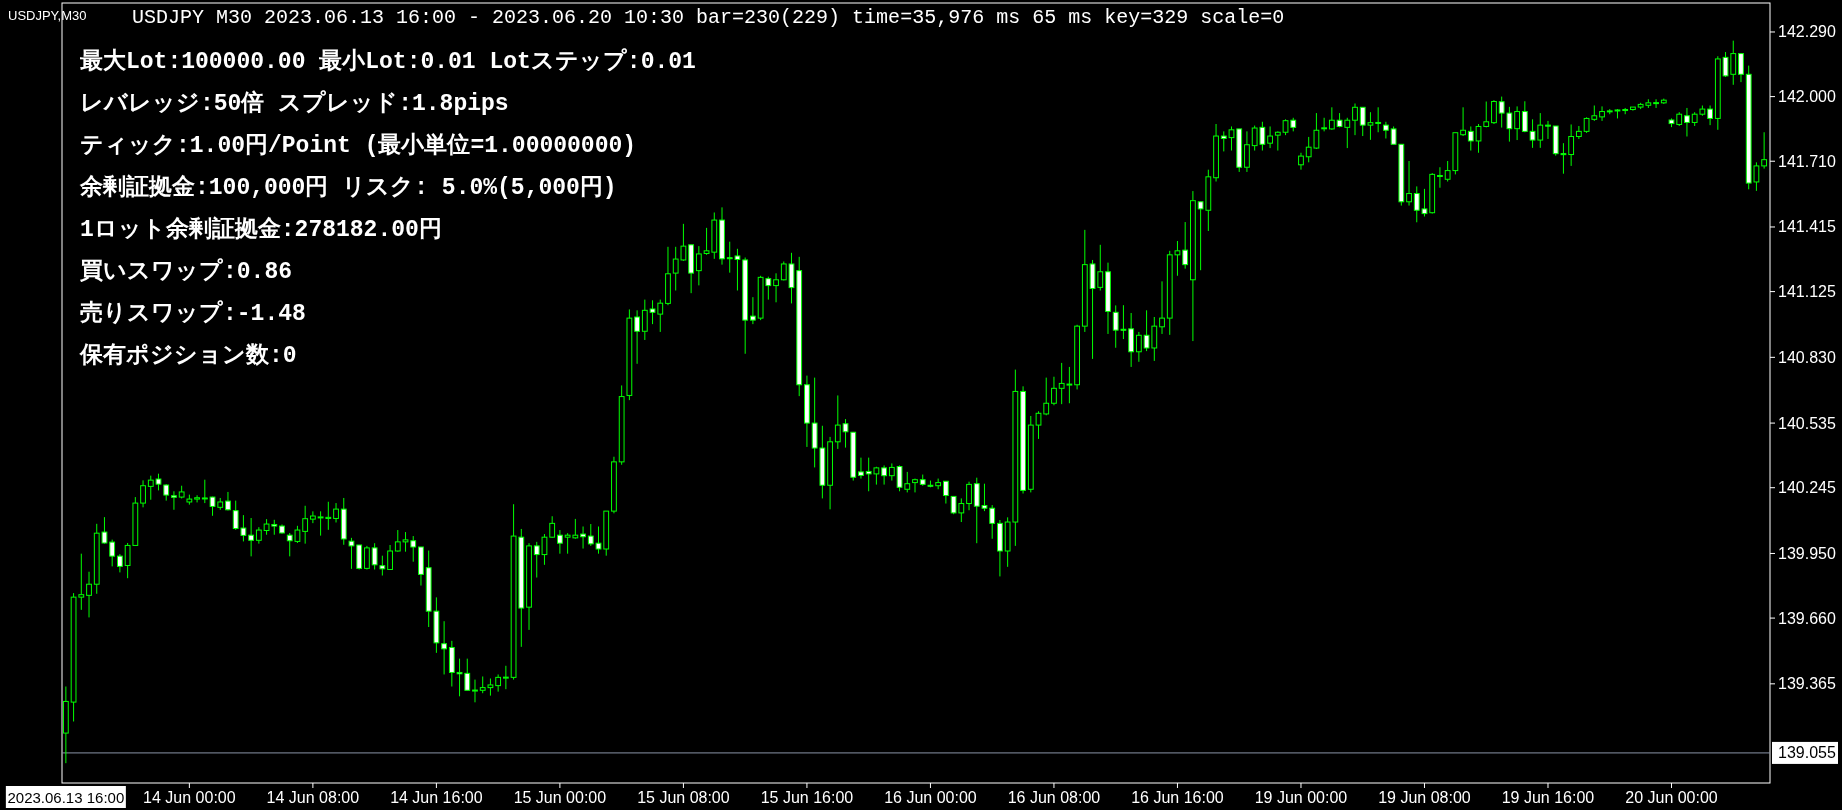  Describe the element at coordinates (313, 797) in the screenshot. I see `x-tick-label: 14 Jun 08:00` at that location.